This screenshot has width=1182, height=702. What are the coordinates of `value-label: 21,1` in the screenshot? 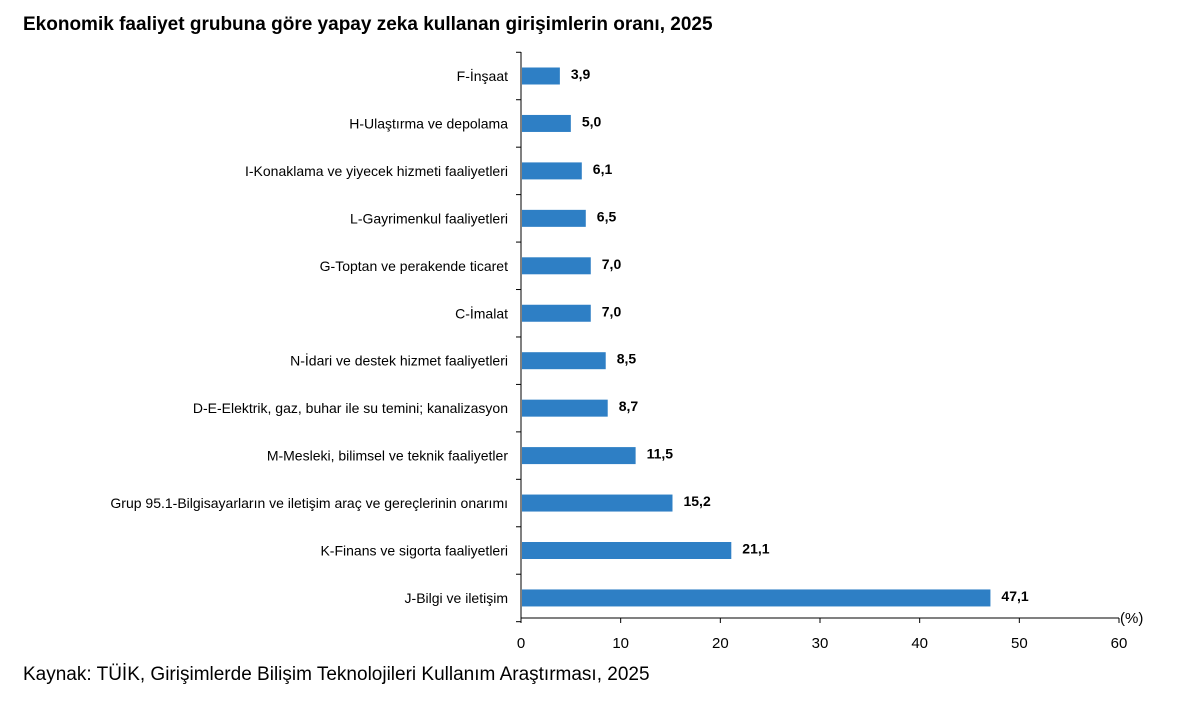 It's located at (755, 549).